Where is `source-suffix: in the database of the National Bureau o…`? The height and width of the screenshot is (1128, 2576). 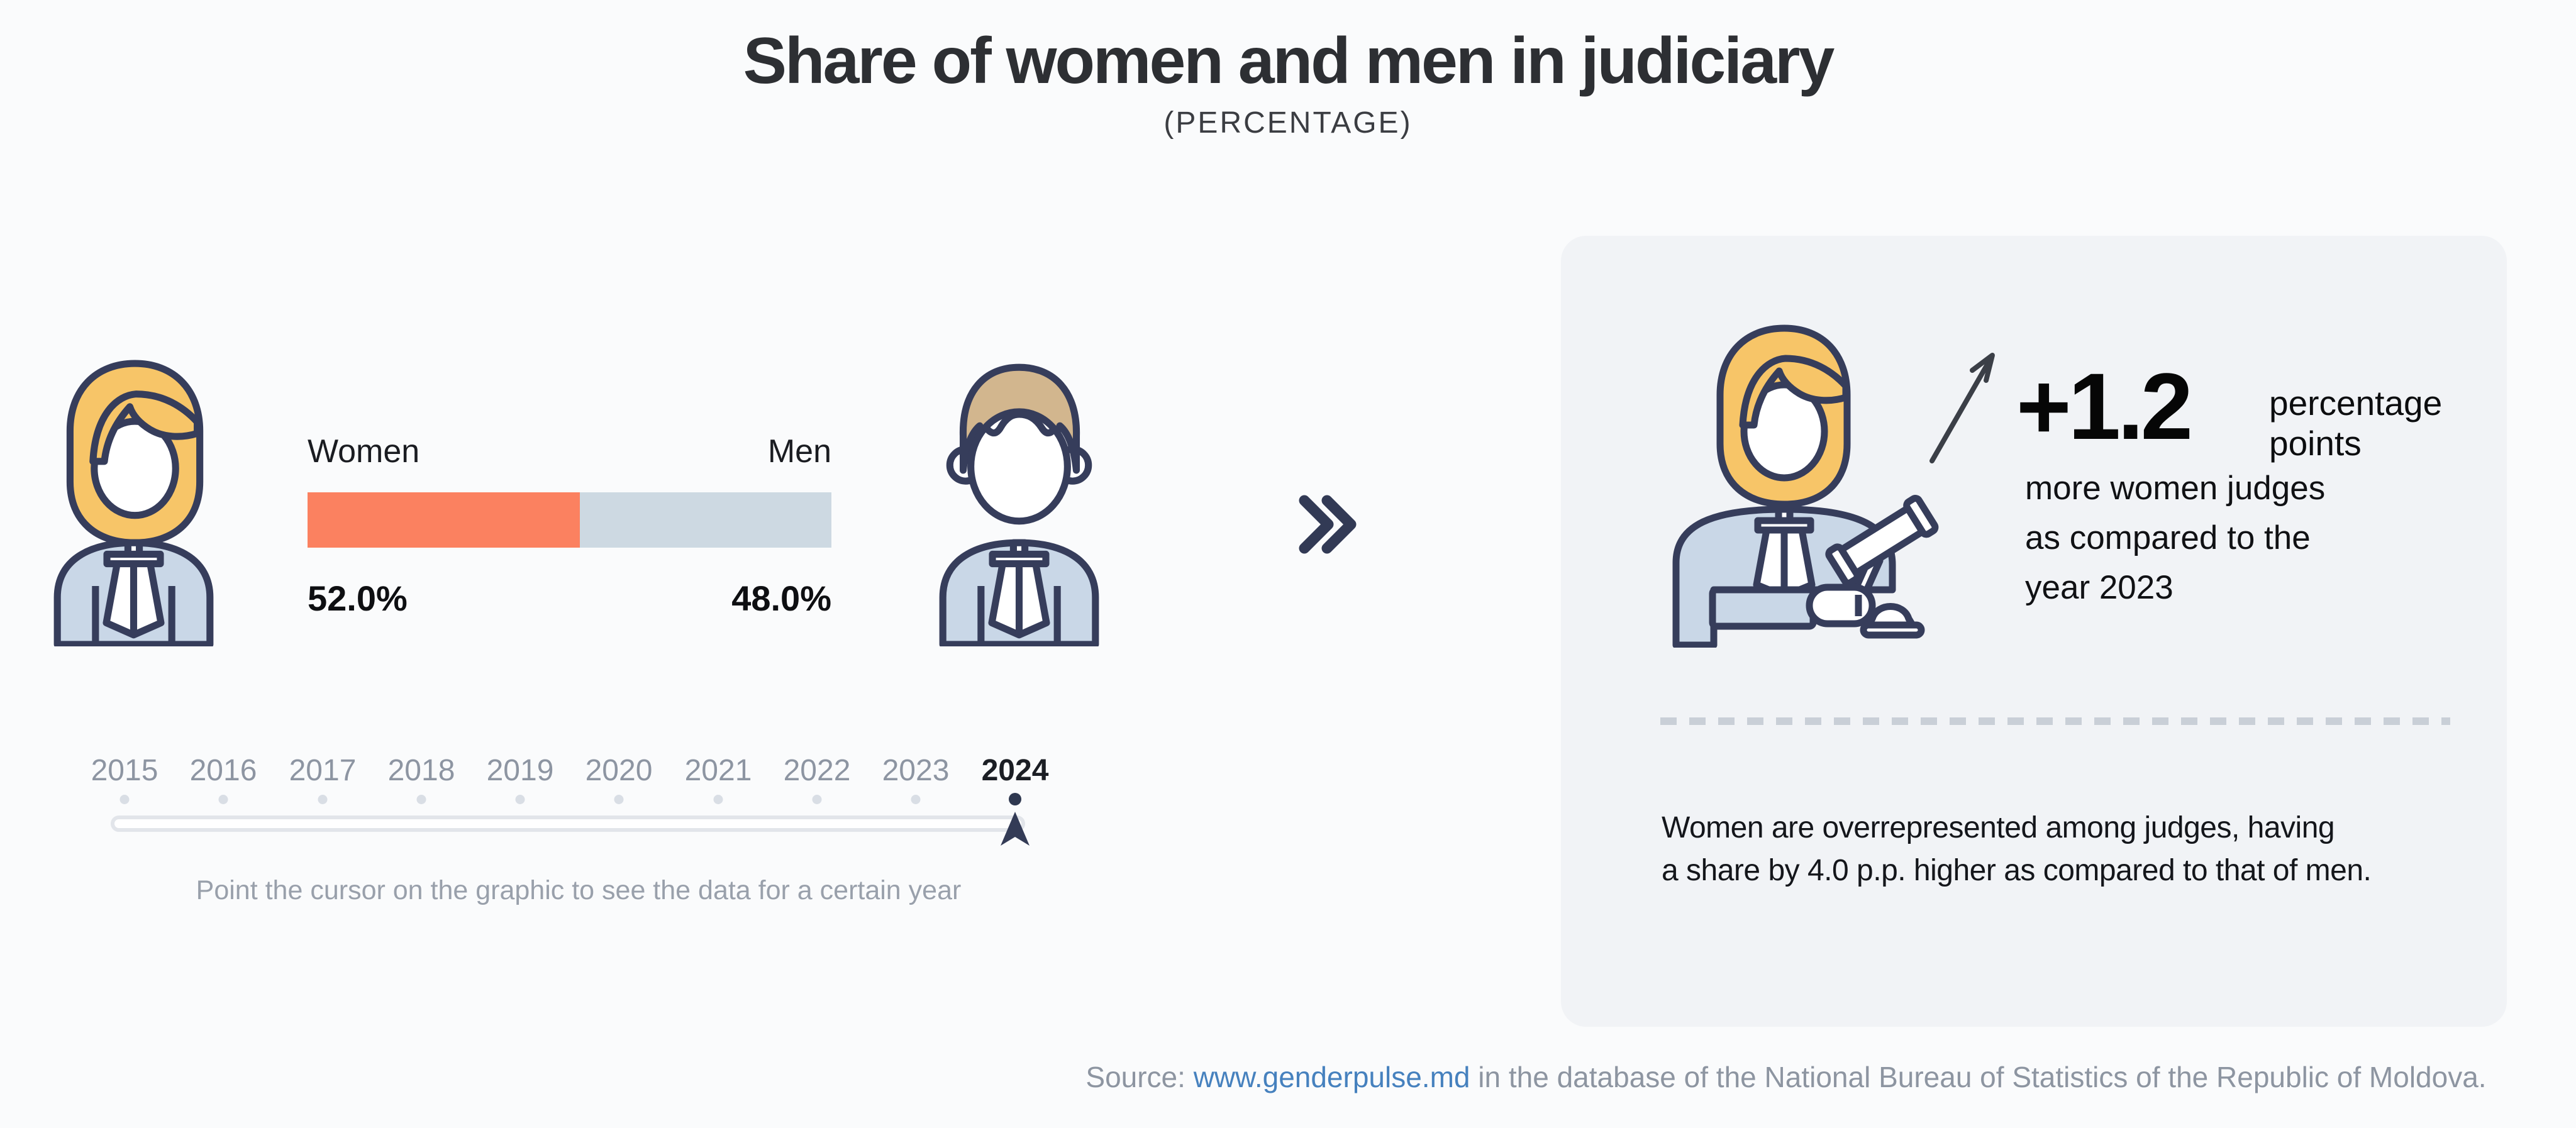
source-suffix: in the database of the National Bureau o… is located at coordinates (1978, 1077).